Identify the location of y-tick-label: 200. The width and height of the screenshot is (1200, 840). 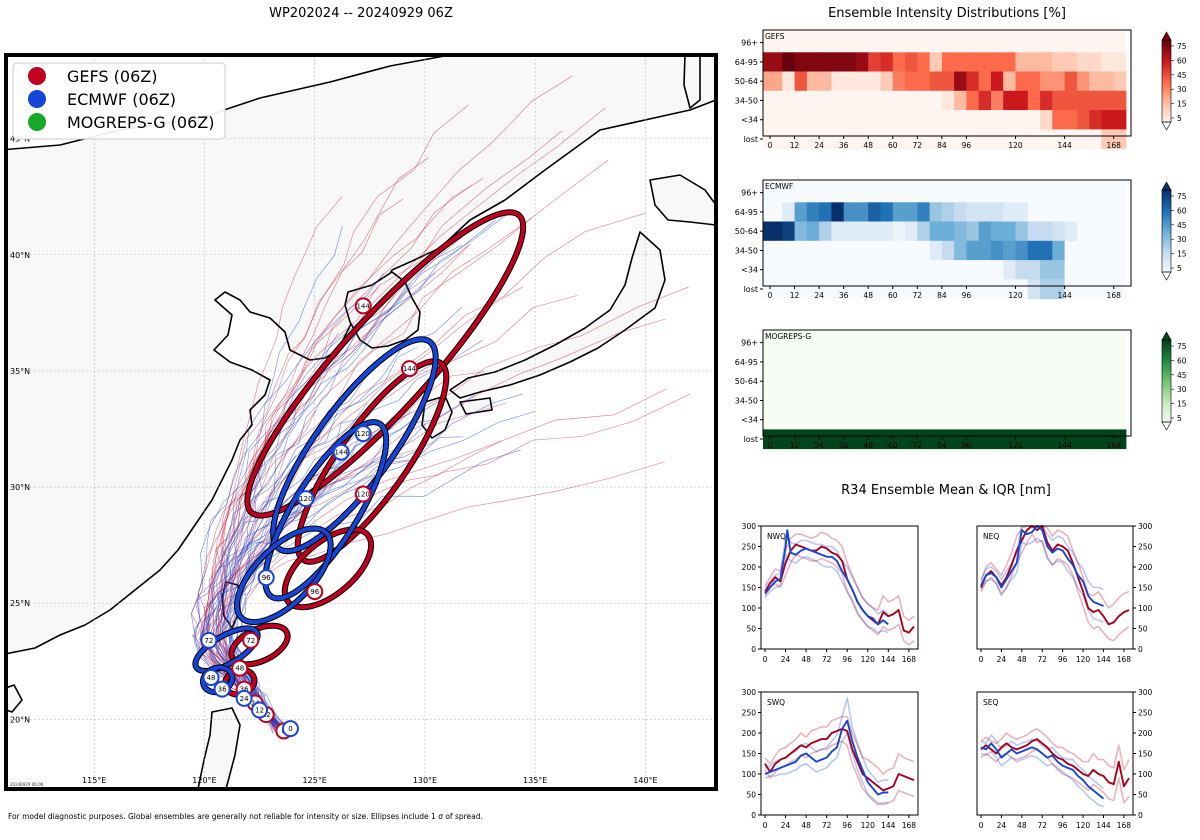
(1145, 567).